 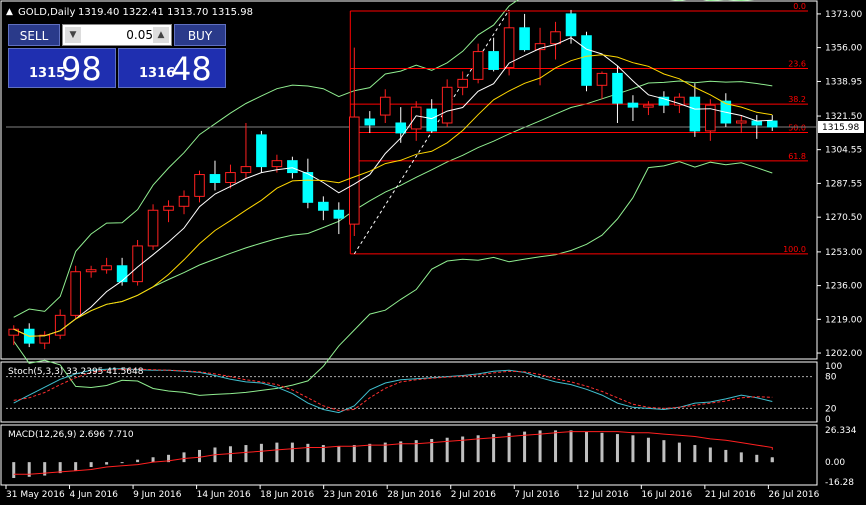 What do you see at coordinates (161, 35) in the screenshot?
I see `lot-increase-arrow-icon: ▲` at bounding box center [161, 35].